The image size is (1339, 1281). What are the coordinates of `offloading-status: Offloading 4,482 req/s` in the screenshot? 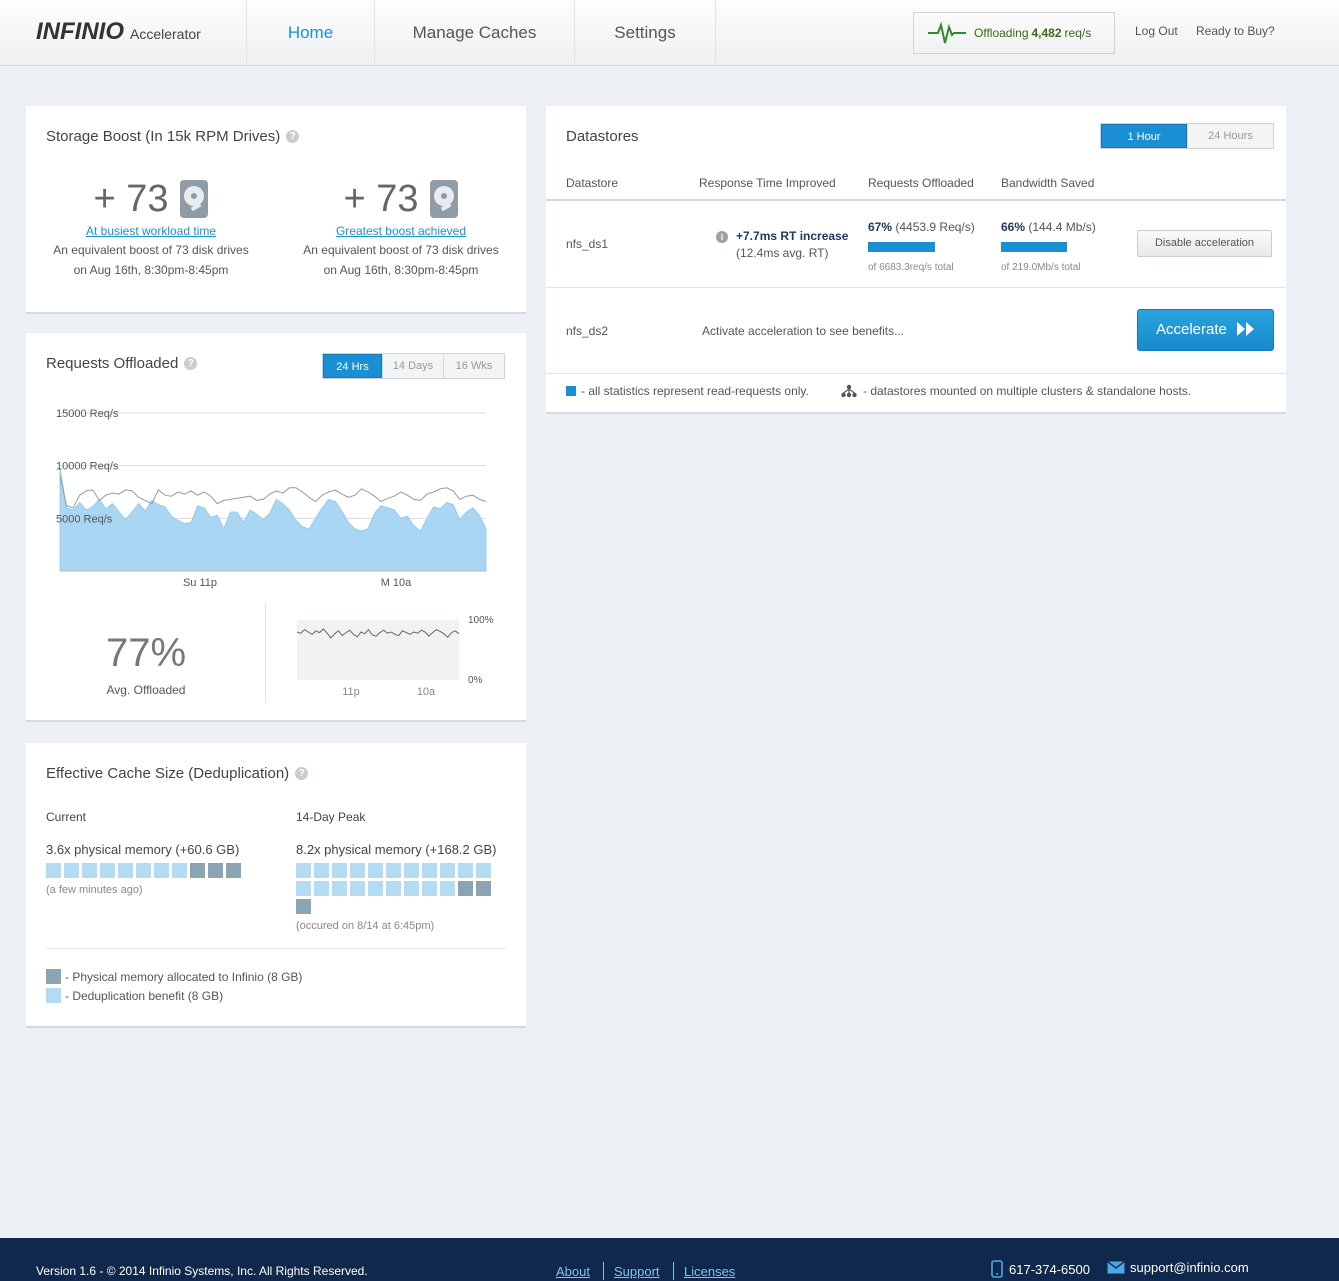 It's located at (1014, 33).